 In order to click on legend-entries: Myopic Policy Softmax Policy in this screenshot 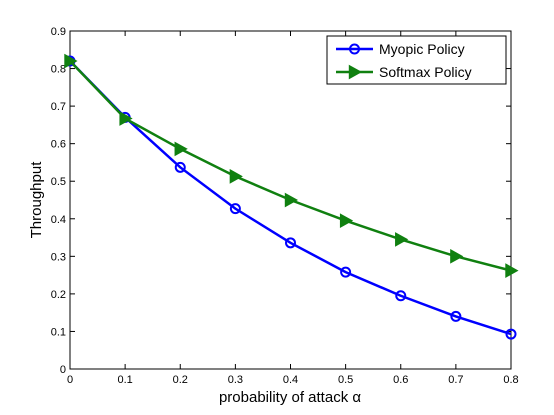, I will do `click(404, 60)`.